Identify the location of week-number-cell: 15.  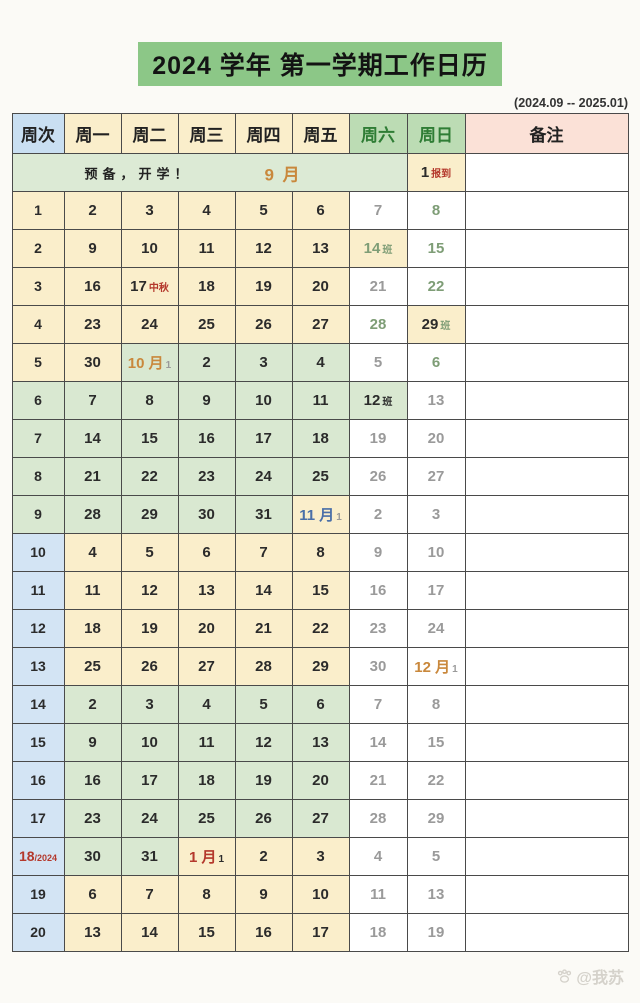
(38, 742).